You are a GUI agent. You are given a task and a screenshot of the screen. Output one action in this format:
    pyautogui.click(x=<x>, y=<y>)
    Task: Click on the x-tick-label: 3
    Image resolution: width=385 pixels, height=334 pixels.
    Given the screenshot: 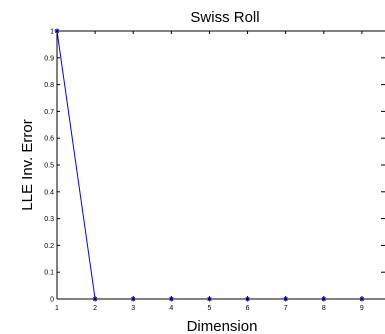 What is the action you would take?
    pyautogui.click(x=133, y=308)
    